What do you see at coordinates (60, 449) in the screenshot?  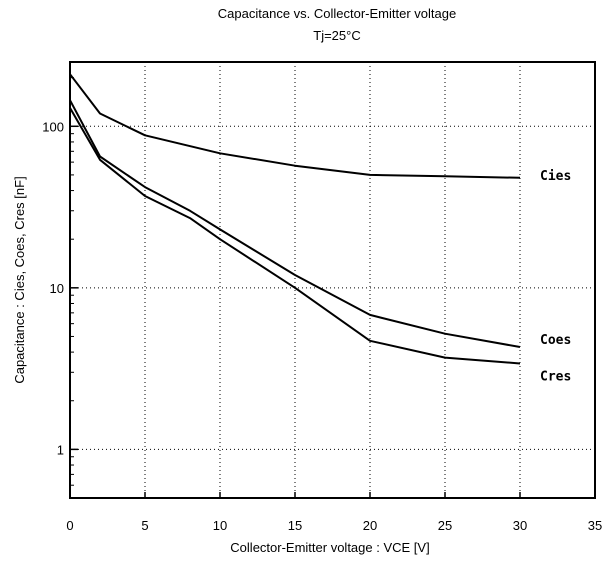 I see `y-tick-label-1: 1` at bounding box center [60, 449].